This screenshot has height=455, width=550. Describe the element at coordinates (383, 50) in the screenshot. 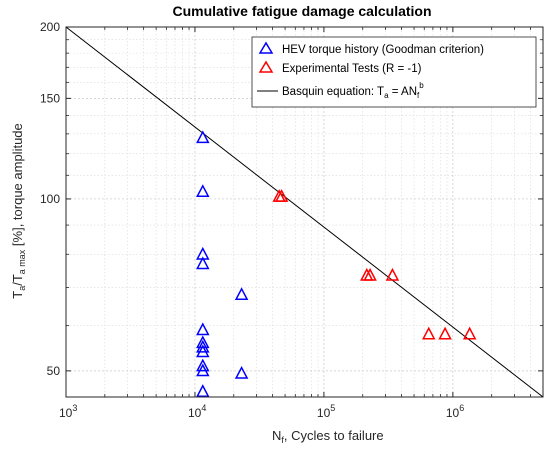

I see `legend-entry-hev: HEV torque history (Goodman criterion)` at that location.